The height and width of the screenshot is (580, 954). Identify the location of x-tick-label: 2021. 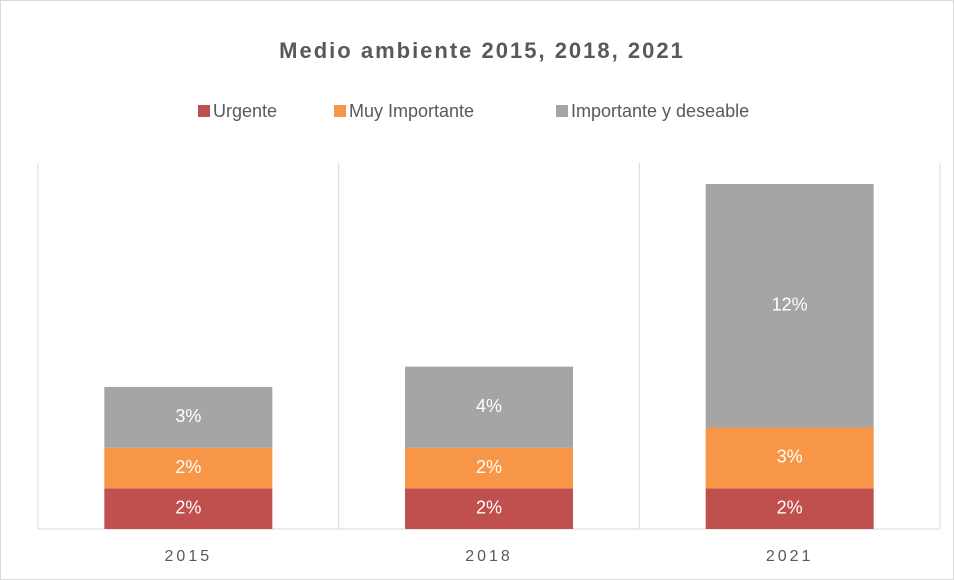
(790, 556).